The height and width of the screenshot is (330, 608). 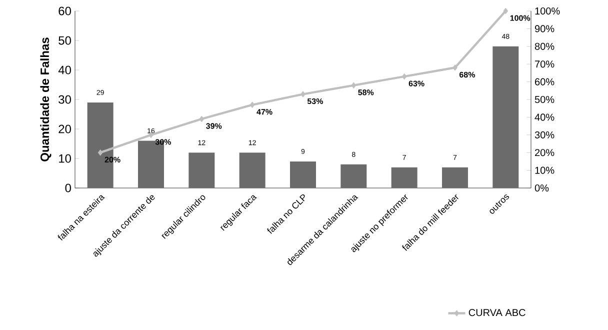 I want to click on y-tick-label: 20, so click(x=65, y=129).